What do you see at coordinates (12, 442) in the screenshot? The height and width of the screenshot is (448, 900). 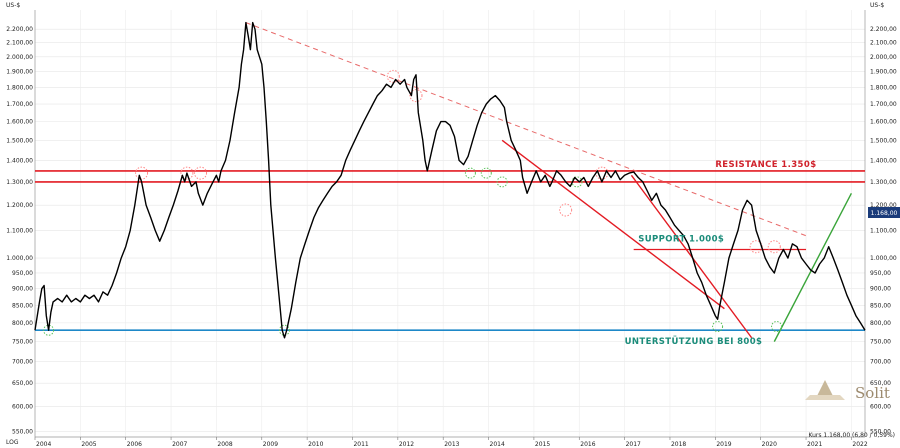 I see `scale-label: LOG` at bounding box center [12, 442].